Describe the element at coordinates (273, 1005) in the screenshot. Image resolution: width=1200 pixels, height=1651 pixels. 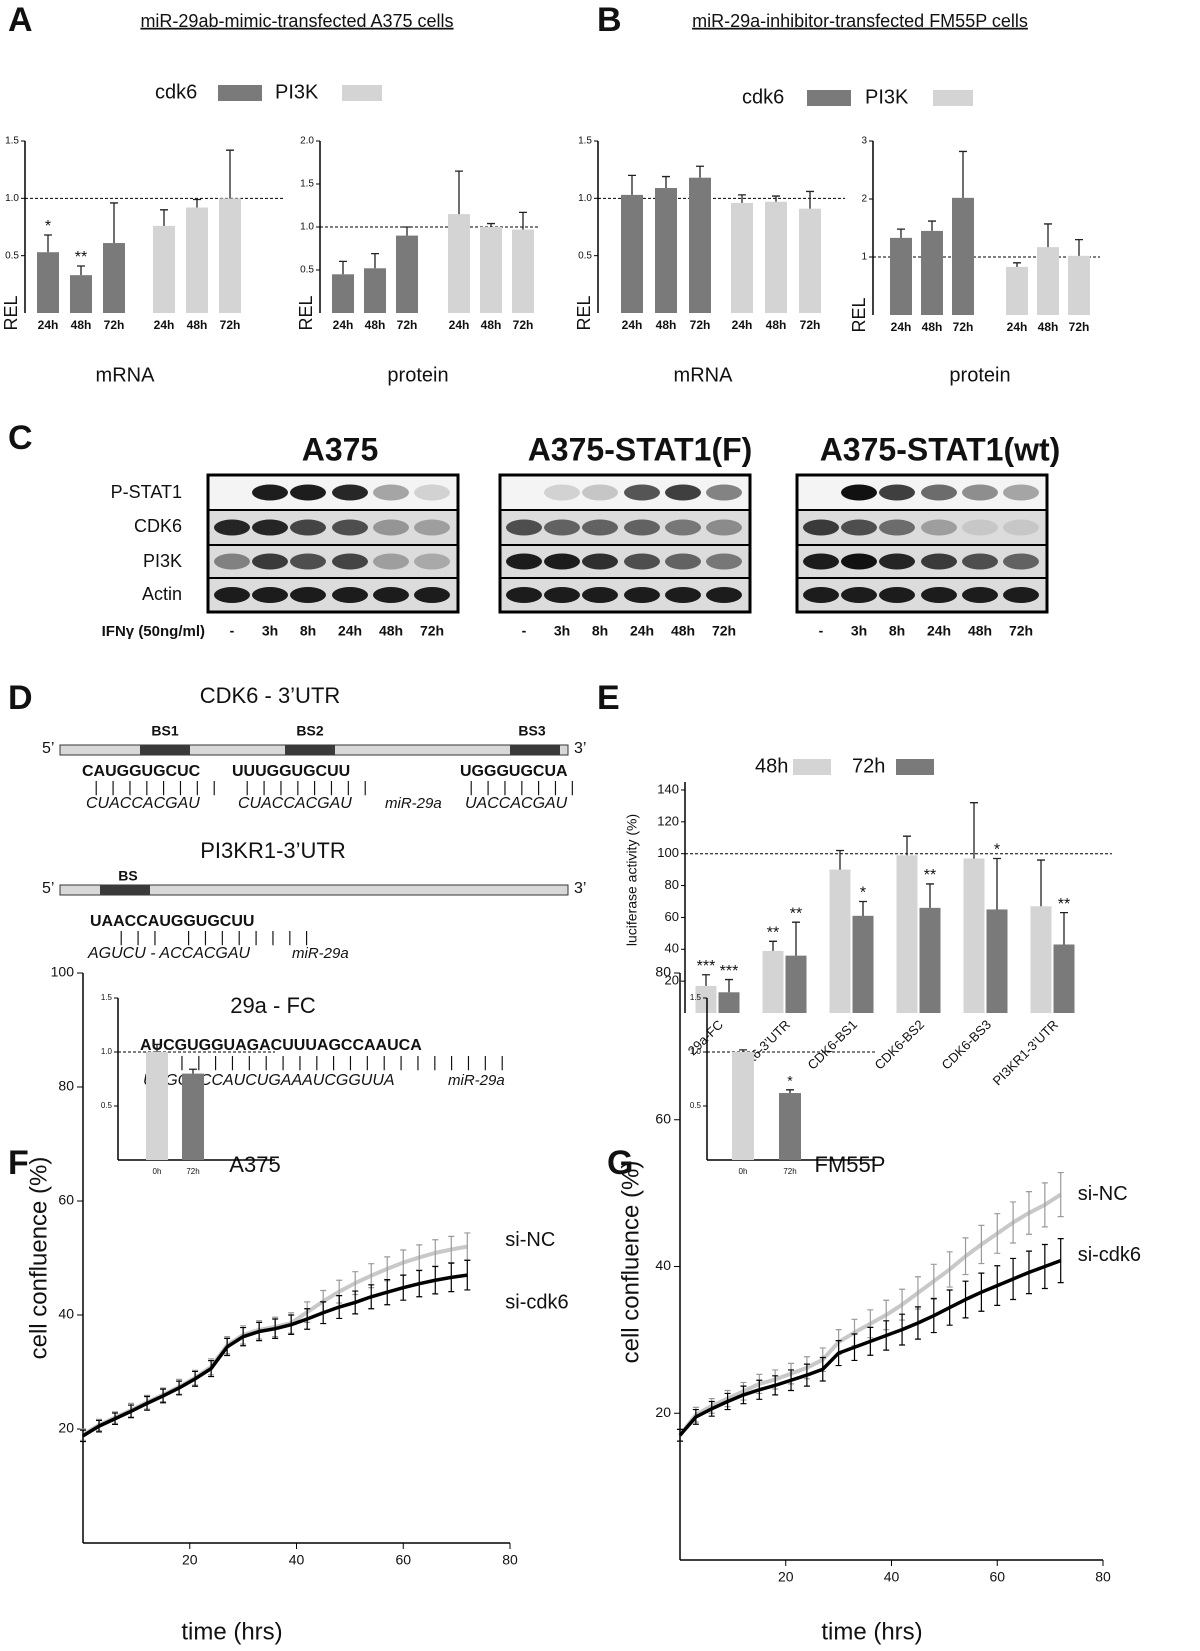
I see `control-title: 29a - FC` at that location.